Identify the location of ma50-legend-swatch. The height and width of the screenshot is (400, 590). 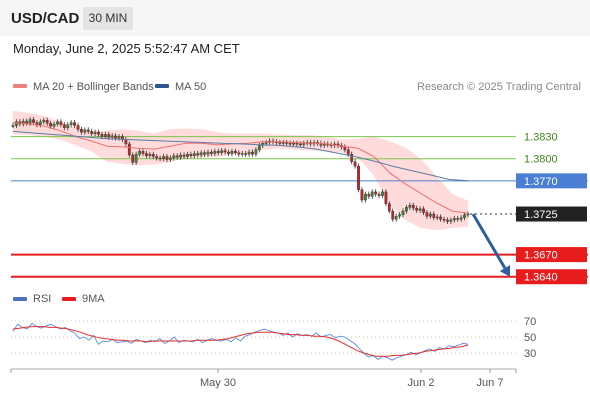
(162, 86).